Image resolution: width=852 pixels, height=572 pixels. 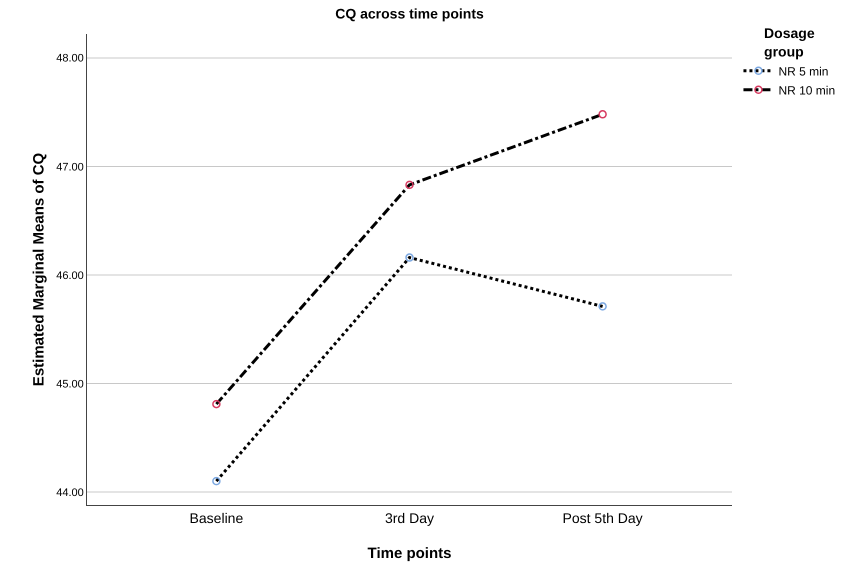 I want to click on x-tick-label: 3rd Day, so click(x=409, y=518).